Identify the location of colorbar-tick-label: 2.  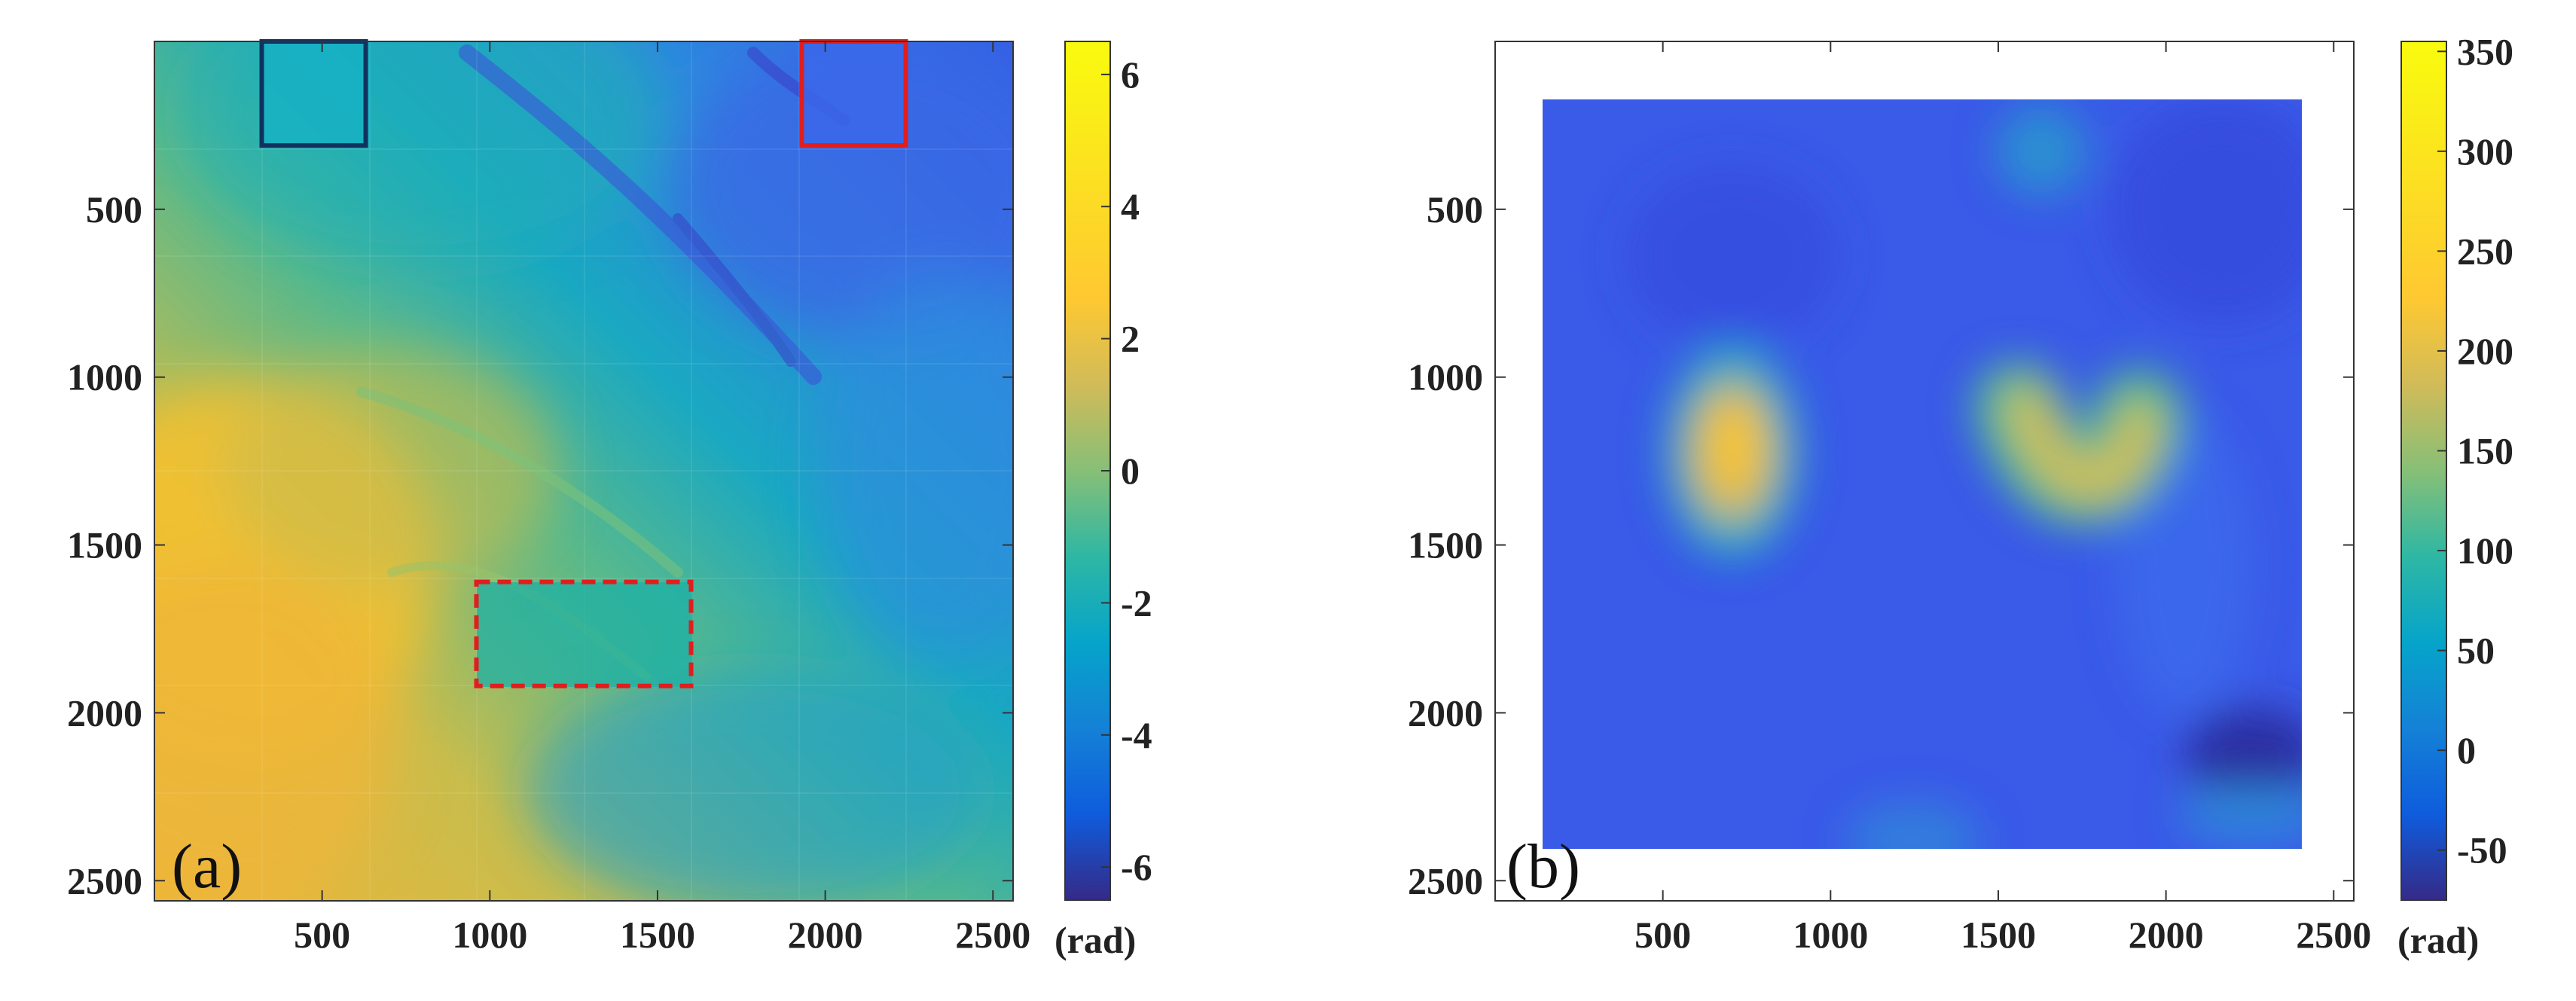
(1131, 339).